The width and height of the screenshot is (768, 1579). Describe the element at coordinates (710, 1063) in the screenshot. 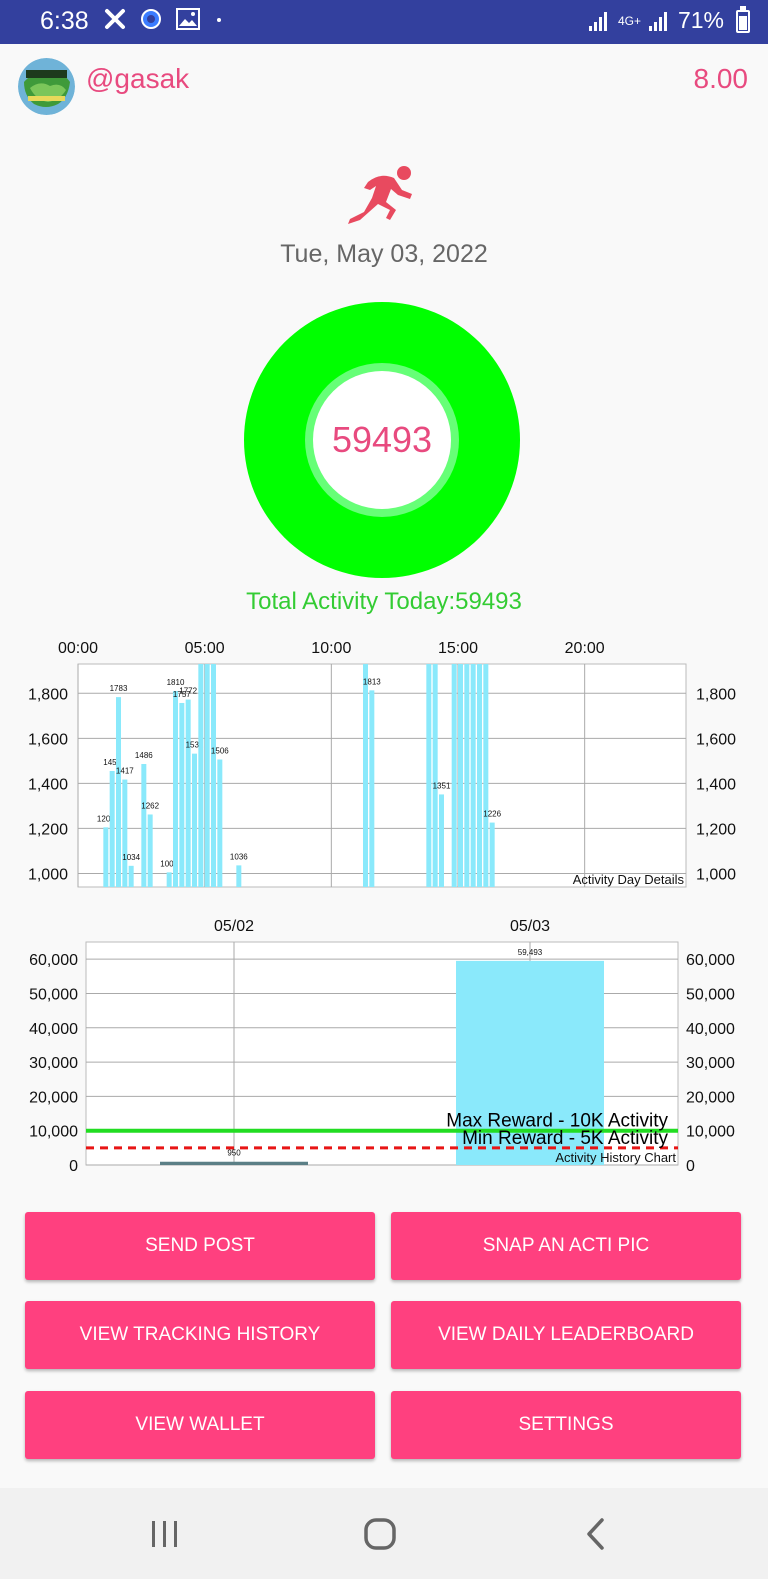

I see `y-tick-label-right: 30,000` at that location.